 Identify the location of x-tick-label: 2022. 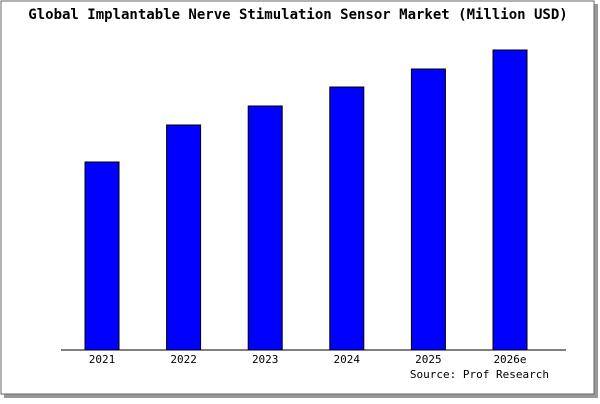
(183, 359).